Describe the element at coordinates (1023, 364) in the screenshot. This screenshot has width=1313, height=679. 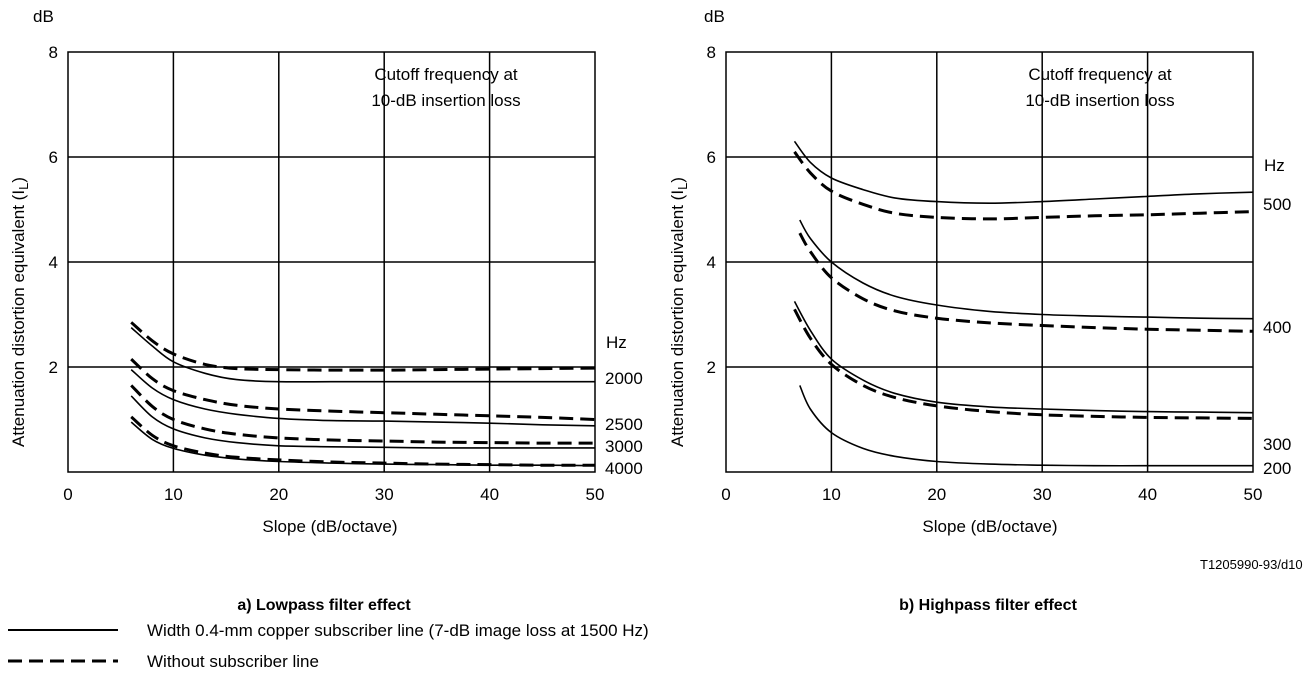
I see `highpass-series-300-dashed` at that location.